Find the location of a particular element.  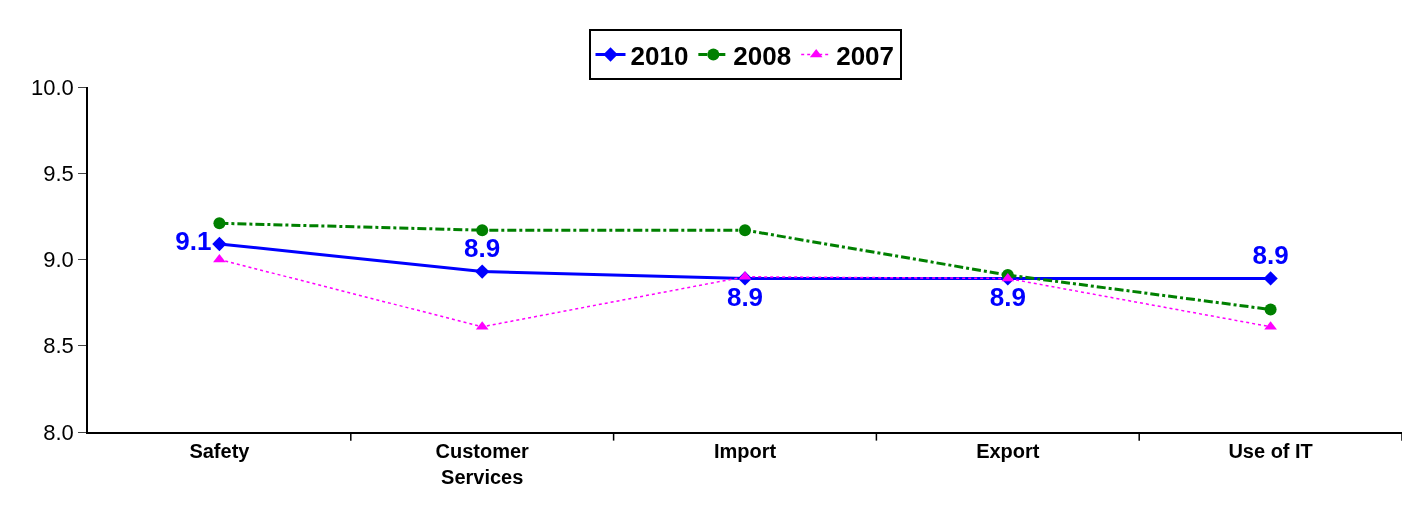

x-tick-label: Export is located at coordinates (1008, 450).